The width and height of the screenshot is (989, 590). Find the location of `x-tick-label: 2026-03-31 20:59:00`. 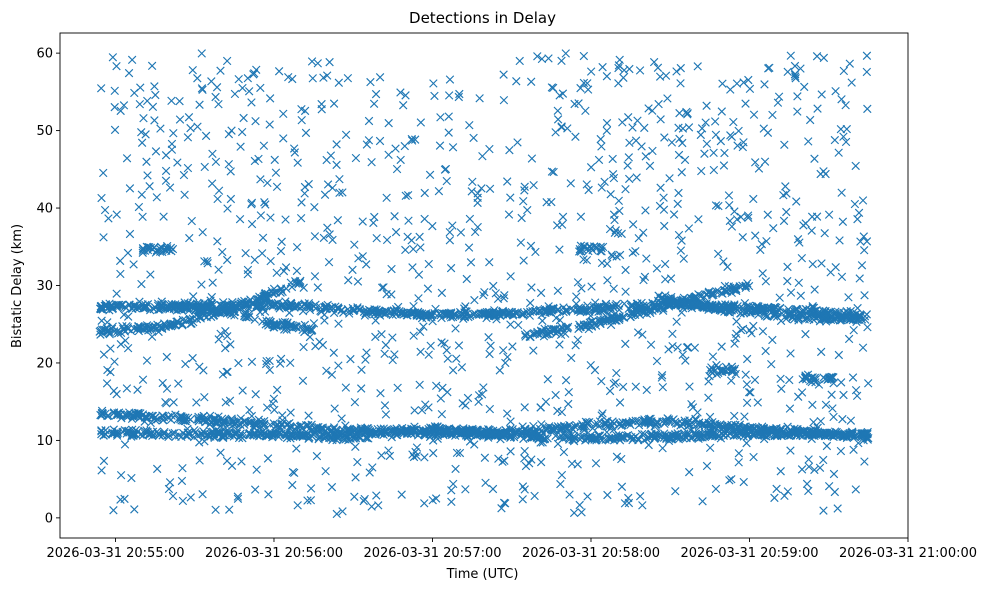

x-tick-label: 2026-03-31 20:59:00 is located at coordinates (749, 553).